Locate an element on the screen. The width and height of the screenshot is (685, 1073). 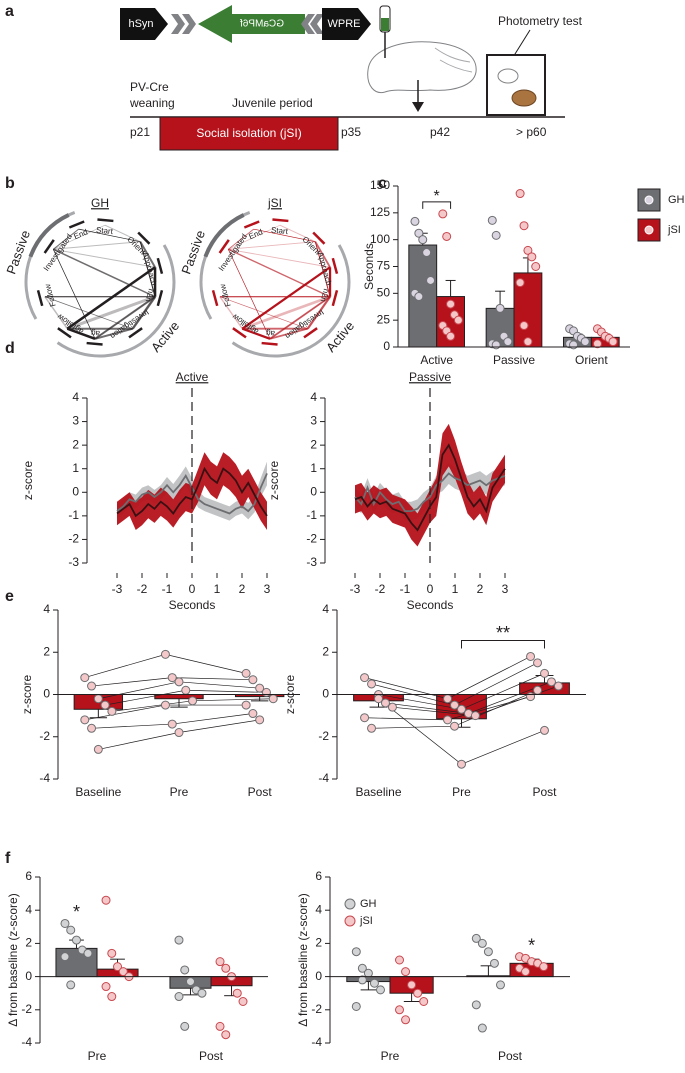
error-band is located at coordinates (430, 485).